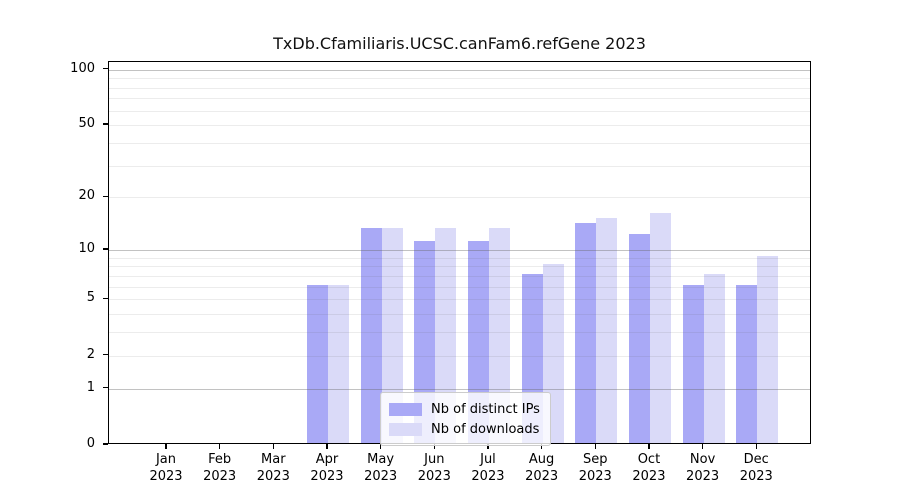 The height and width of the screenshot is (500, 900). I want to click on x-tick-label: Nov 2023, so click(703, 468).